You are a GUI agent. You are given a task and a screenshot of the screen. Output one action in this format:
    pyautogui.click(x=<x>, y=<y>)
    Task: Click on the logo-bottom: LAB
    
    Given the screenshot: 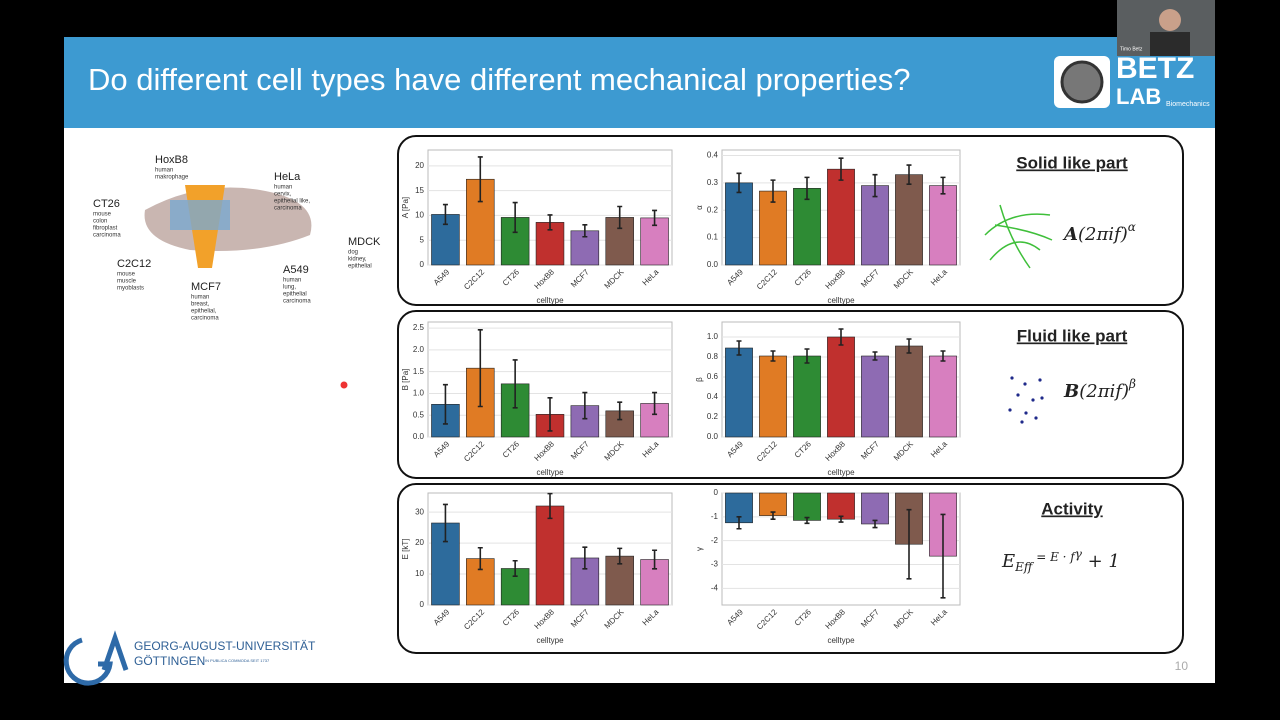 What is the action you would take?
    pyautogui.click(x=1138, y=96)
    